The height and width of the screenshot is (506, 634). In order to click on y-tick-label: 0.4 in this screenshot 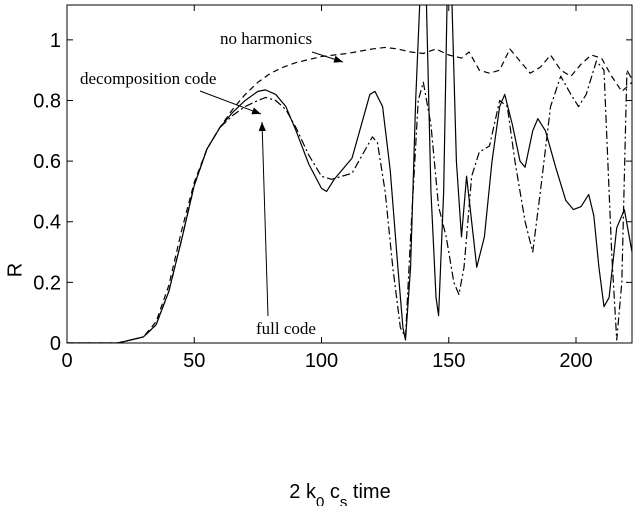, I will do `click(47, 223)`.